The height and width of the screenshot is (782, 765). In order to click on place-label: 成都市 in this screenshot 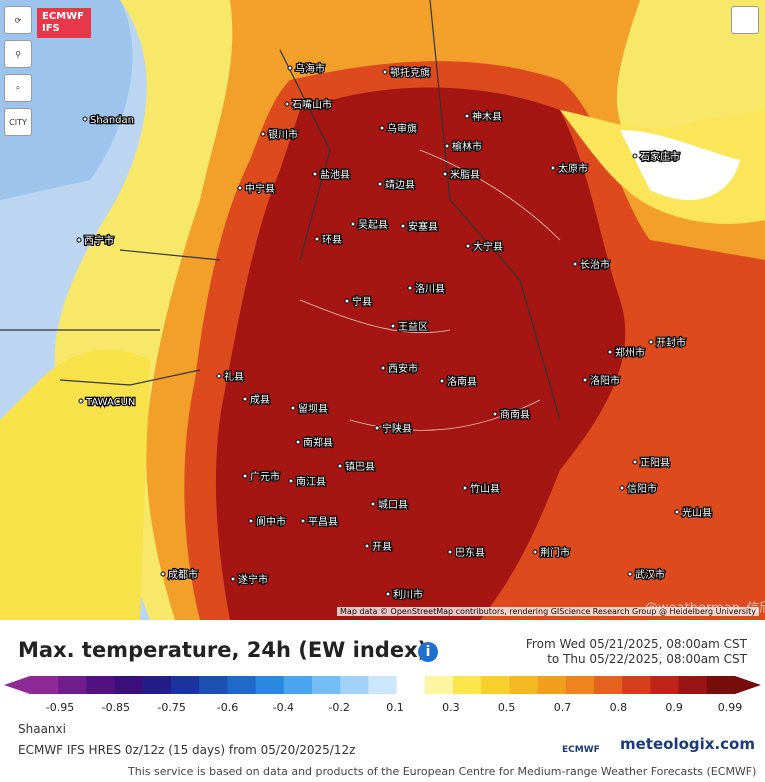, I will do `click(183, 574)`.